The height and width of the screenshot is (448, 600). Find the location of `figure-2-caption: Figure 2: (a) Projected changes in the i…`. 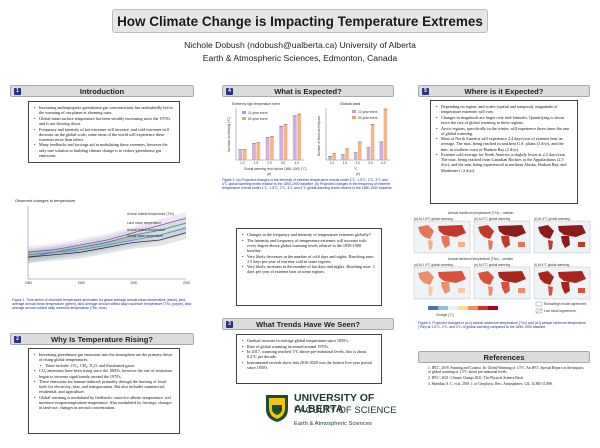

figure-2-caption: Figure 2: (a) Projected changes in the i… is located at coordinates (307, 184).